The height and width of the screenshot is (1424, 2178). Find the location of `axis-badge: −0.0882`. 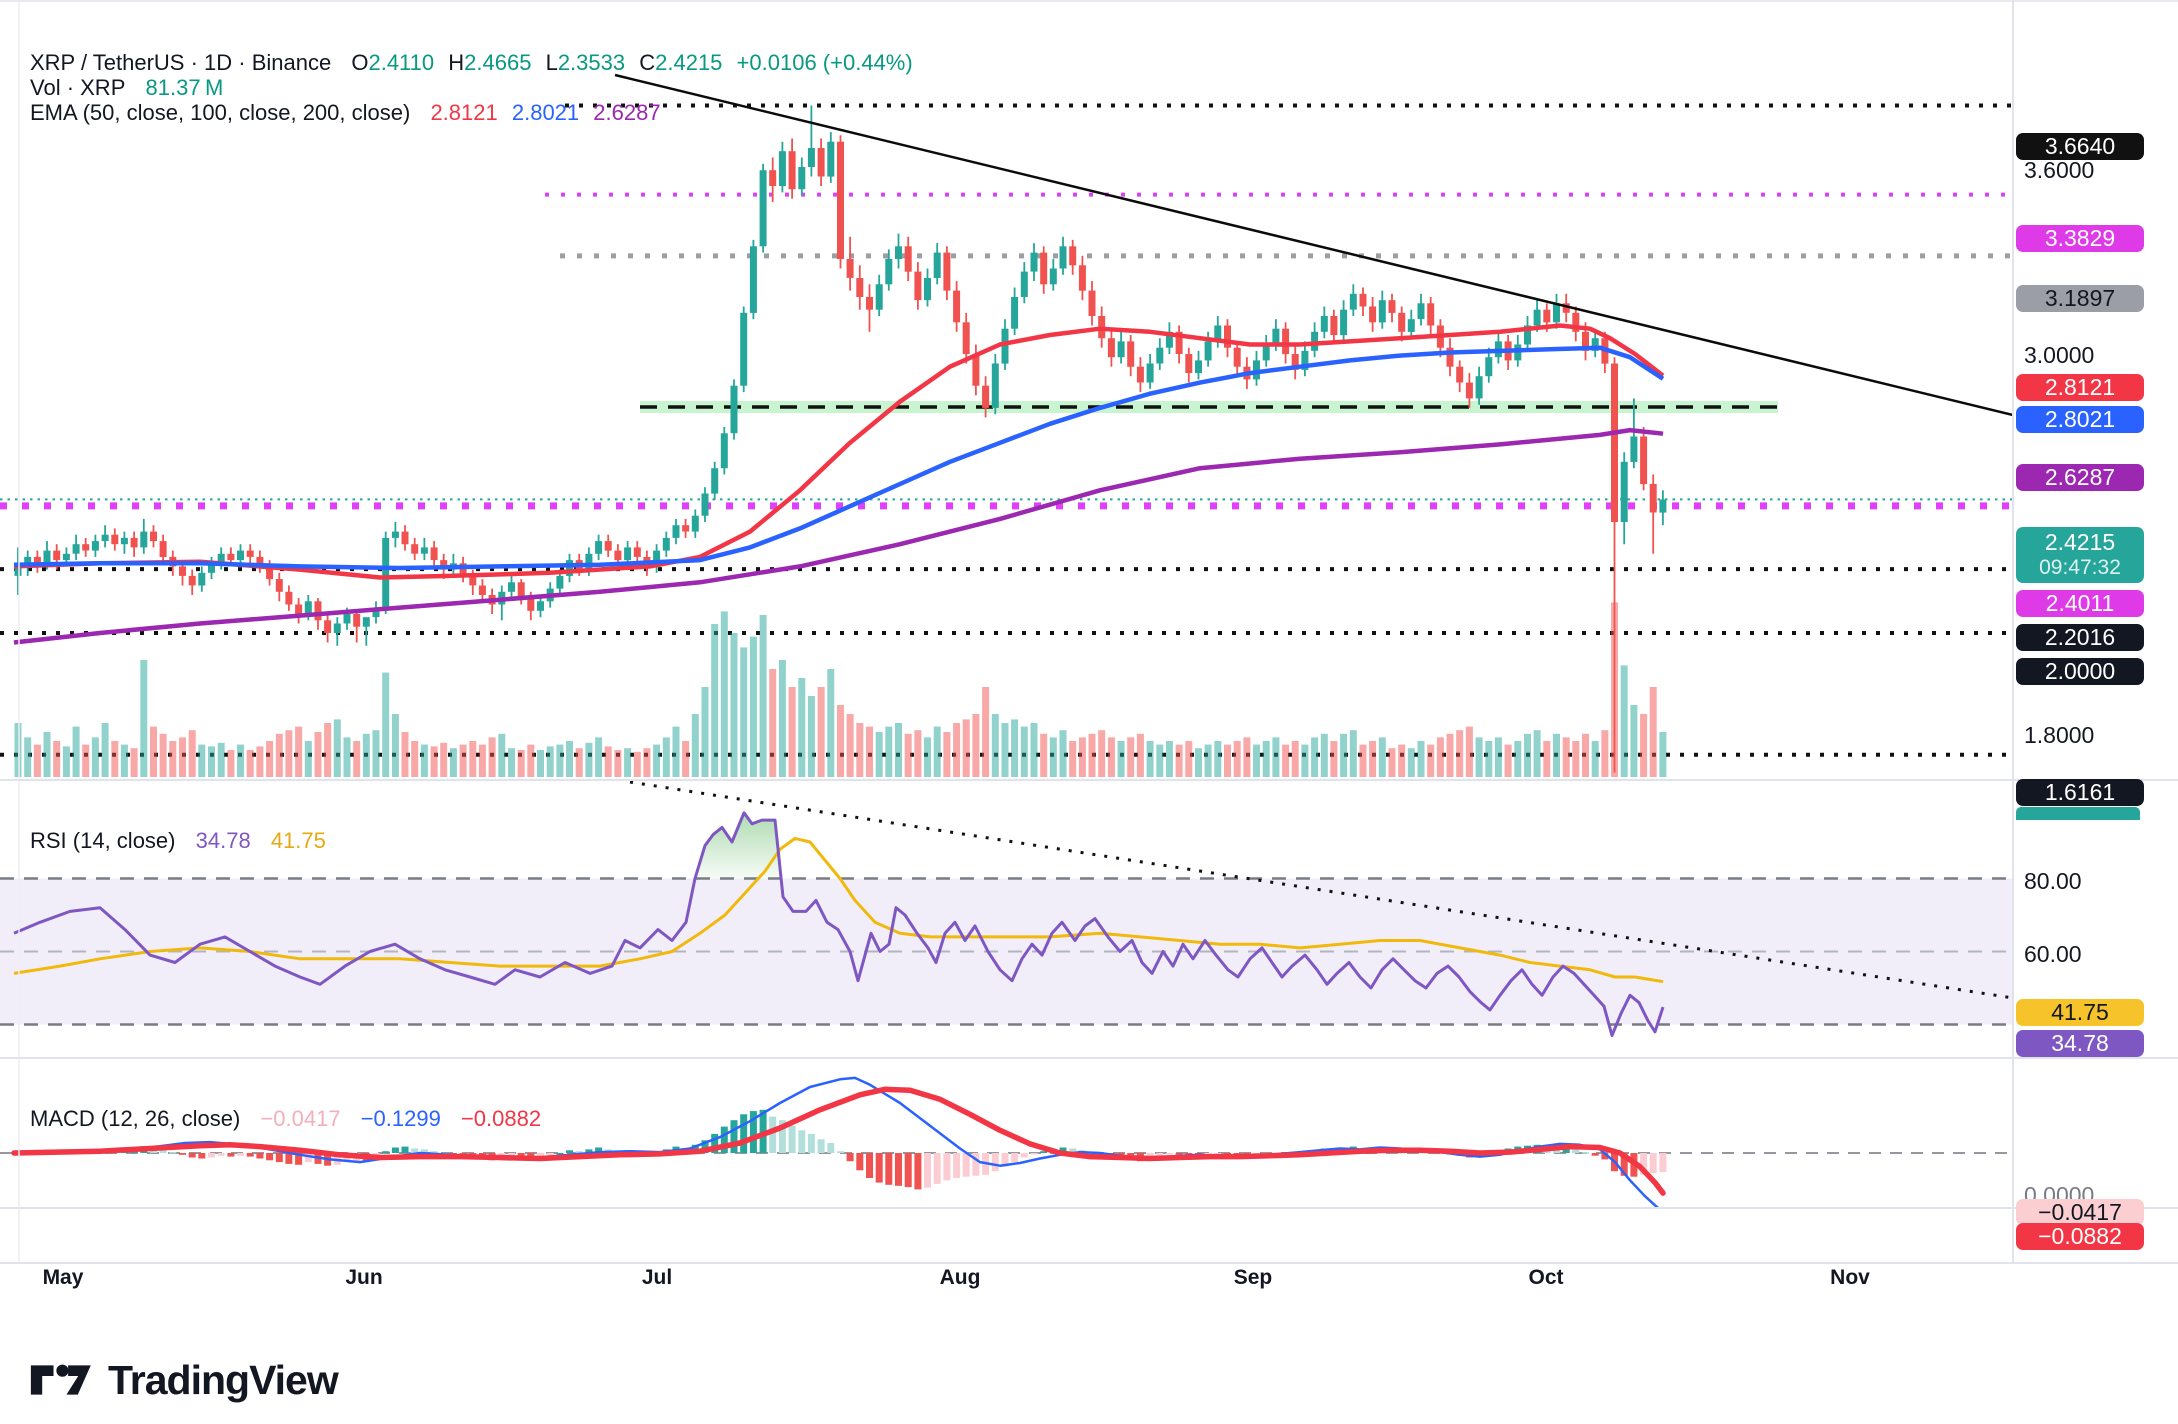

axis-badge: −0.0882 is located at coordinates (2080, 1236).